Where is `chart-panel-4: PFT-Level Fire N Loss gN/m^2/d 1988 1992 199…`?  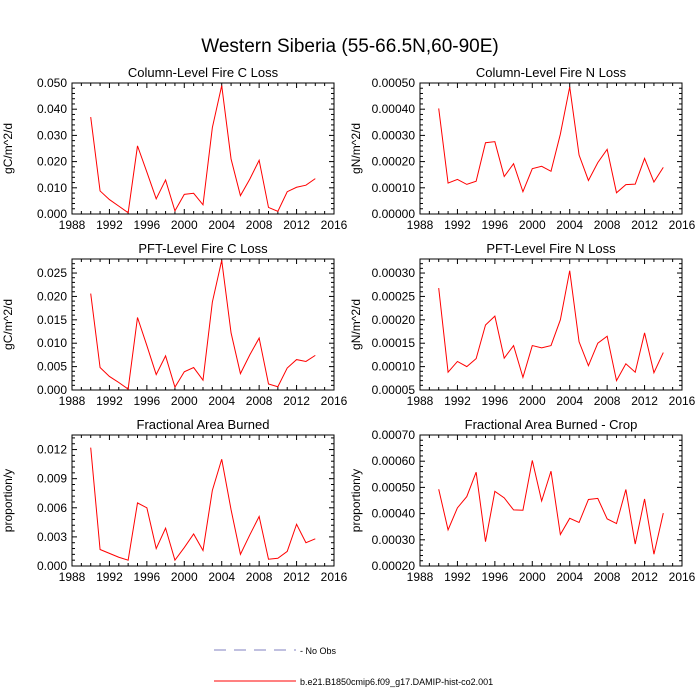 chart-panel-4: PFT-Level Fire N Loss gN/m^2/d 1988 1992 199… is located at coordinates (522, 324).